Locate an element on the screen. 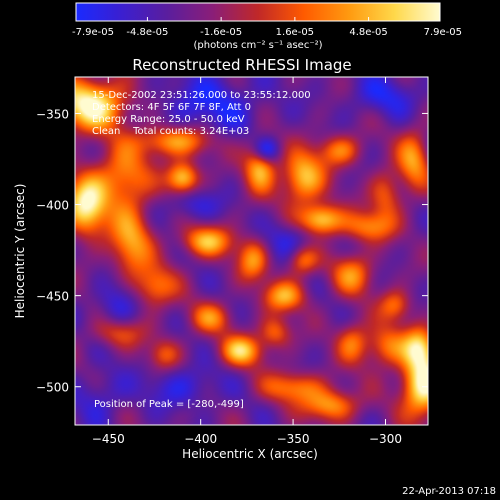 The image size is (500, 500). colorbar-tick-label: -7.9e-05 is located at coordinates (93, 32).